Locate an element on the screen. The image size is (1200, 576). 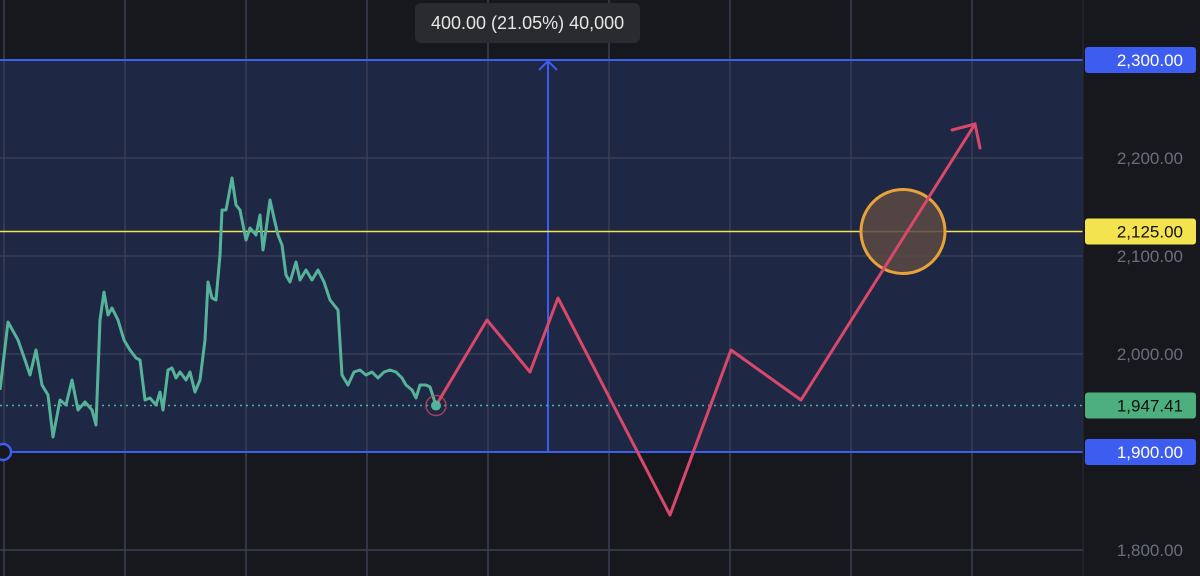
measure-arrowhead is located at coordinates (548, 65).